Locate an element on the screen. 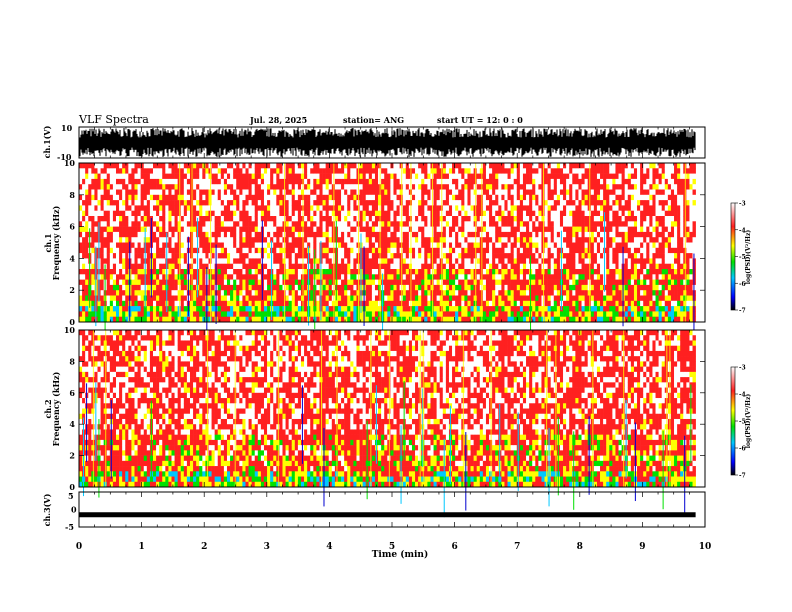 The height and width of the screenshot is (612, 792). ch1-volt-ylabel: ch.1(V) is located at coordinates (47, 141).